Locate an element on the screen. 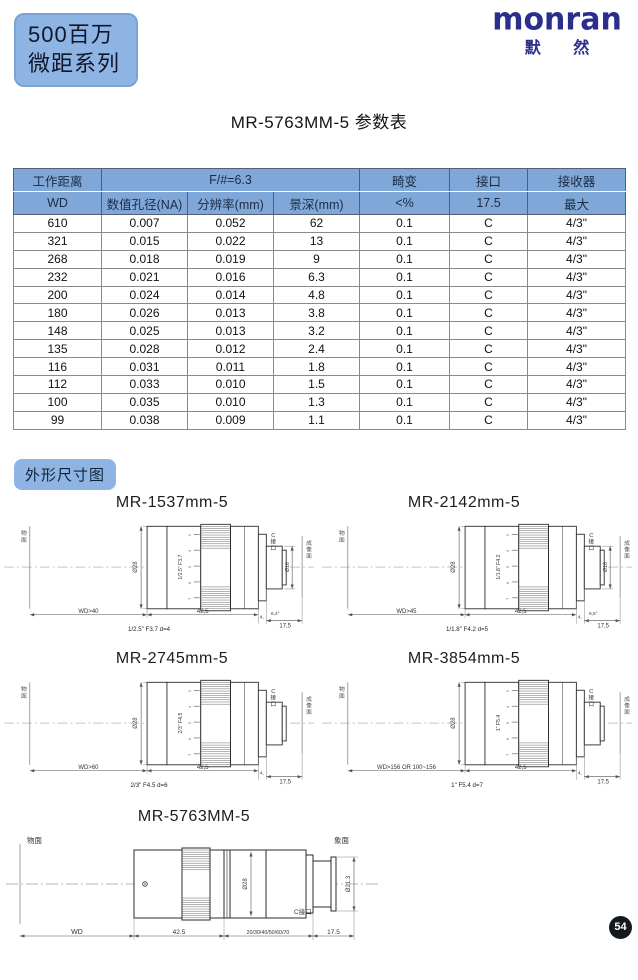  table-cell: 148 is located at coordinates (57, 331).